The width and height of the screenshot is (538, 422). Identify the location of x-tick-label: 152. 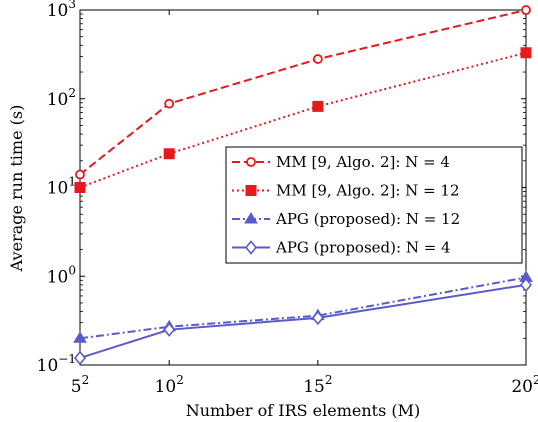
(317, 385).